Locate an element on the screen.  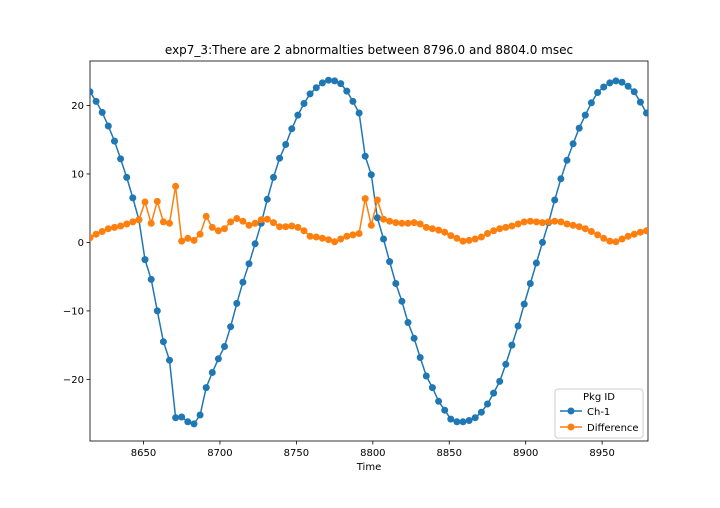
legend-marker-ch1 is located at coordinates (571, 411).